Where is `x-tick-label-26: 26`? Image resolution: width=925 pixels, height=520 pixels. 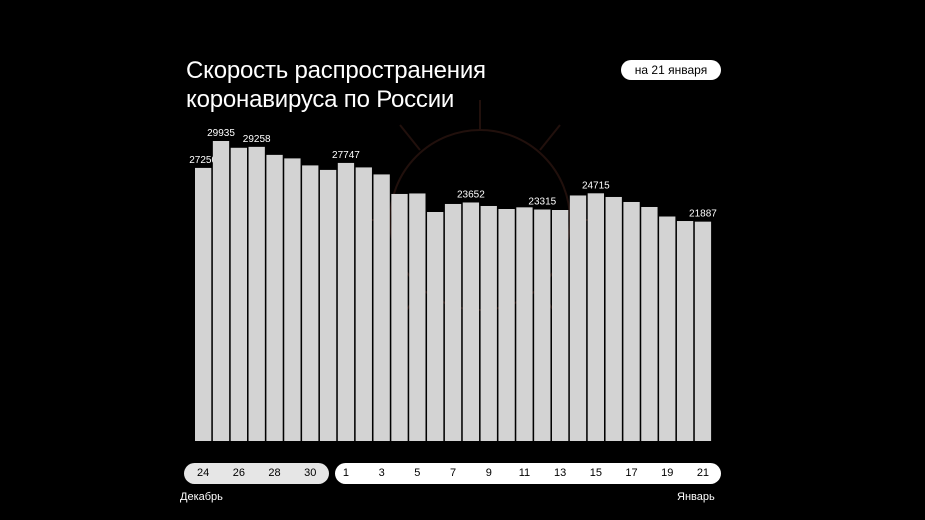 x-tick-label-26: 26 is located at coordinates (238, 473).